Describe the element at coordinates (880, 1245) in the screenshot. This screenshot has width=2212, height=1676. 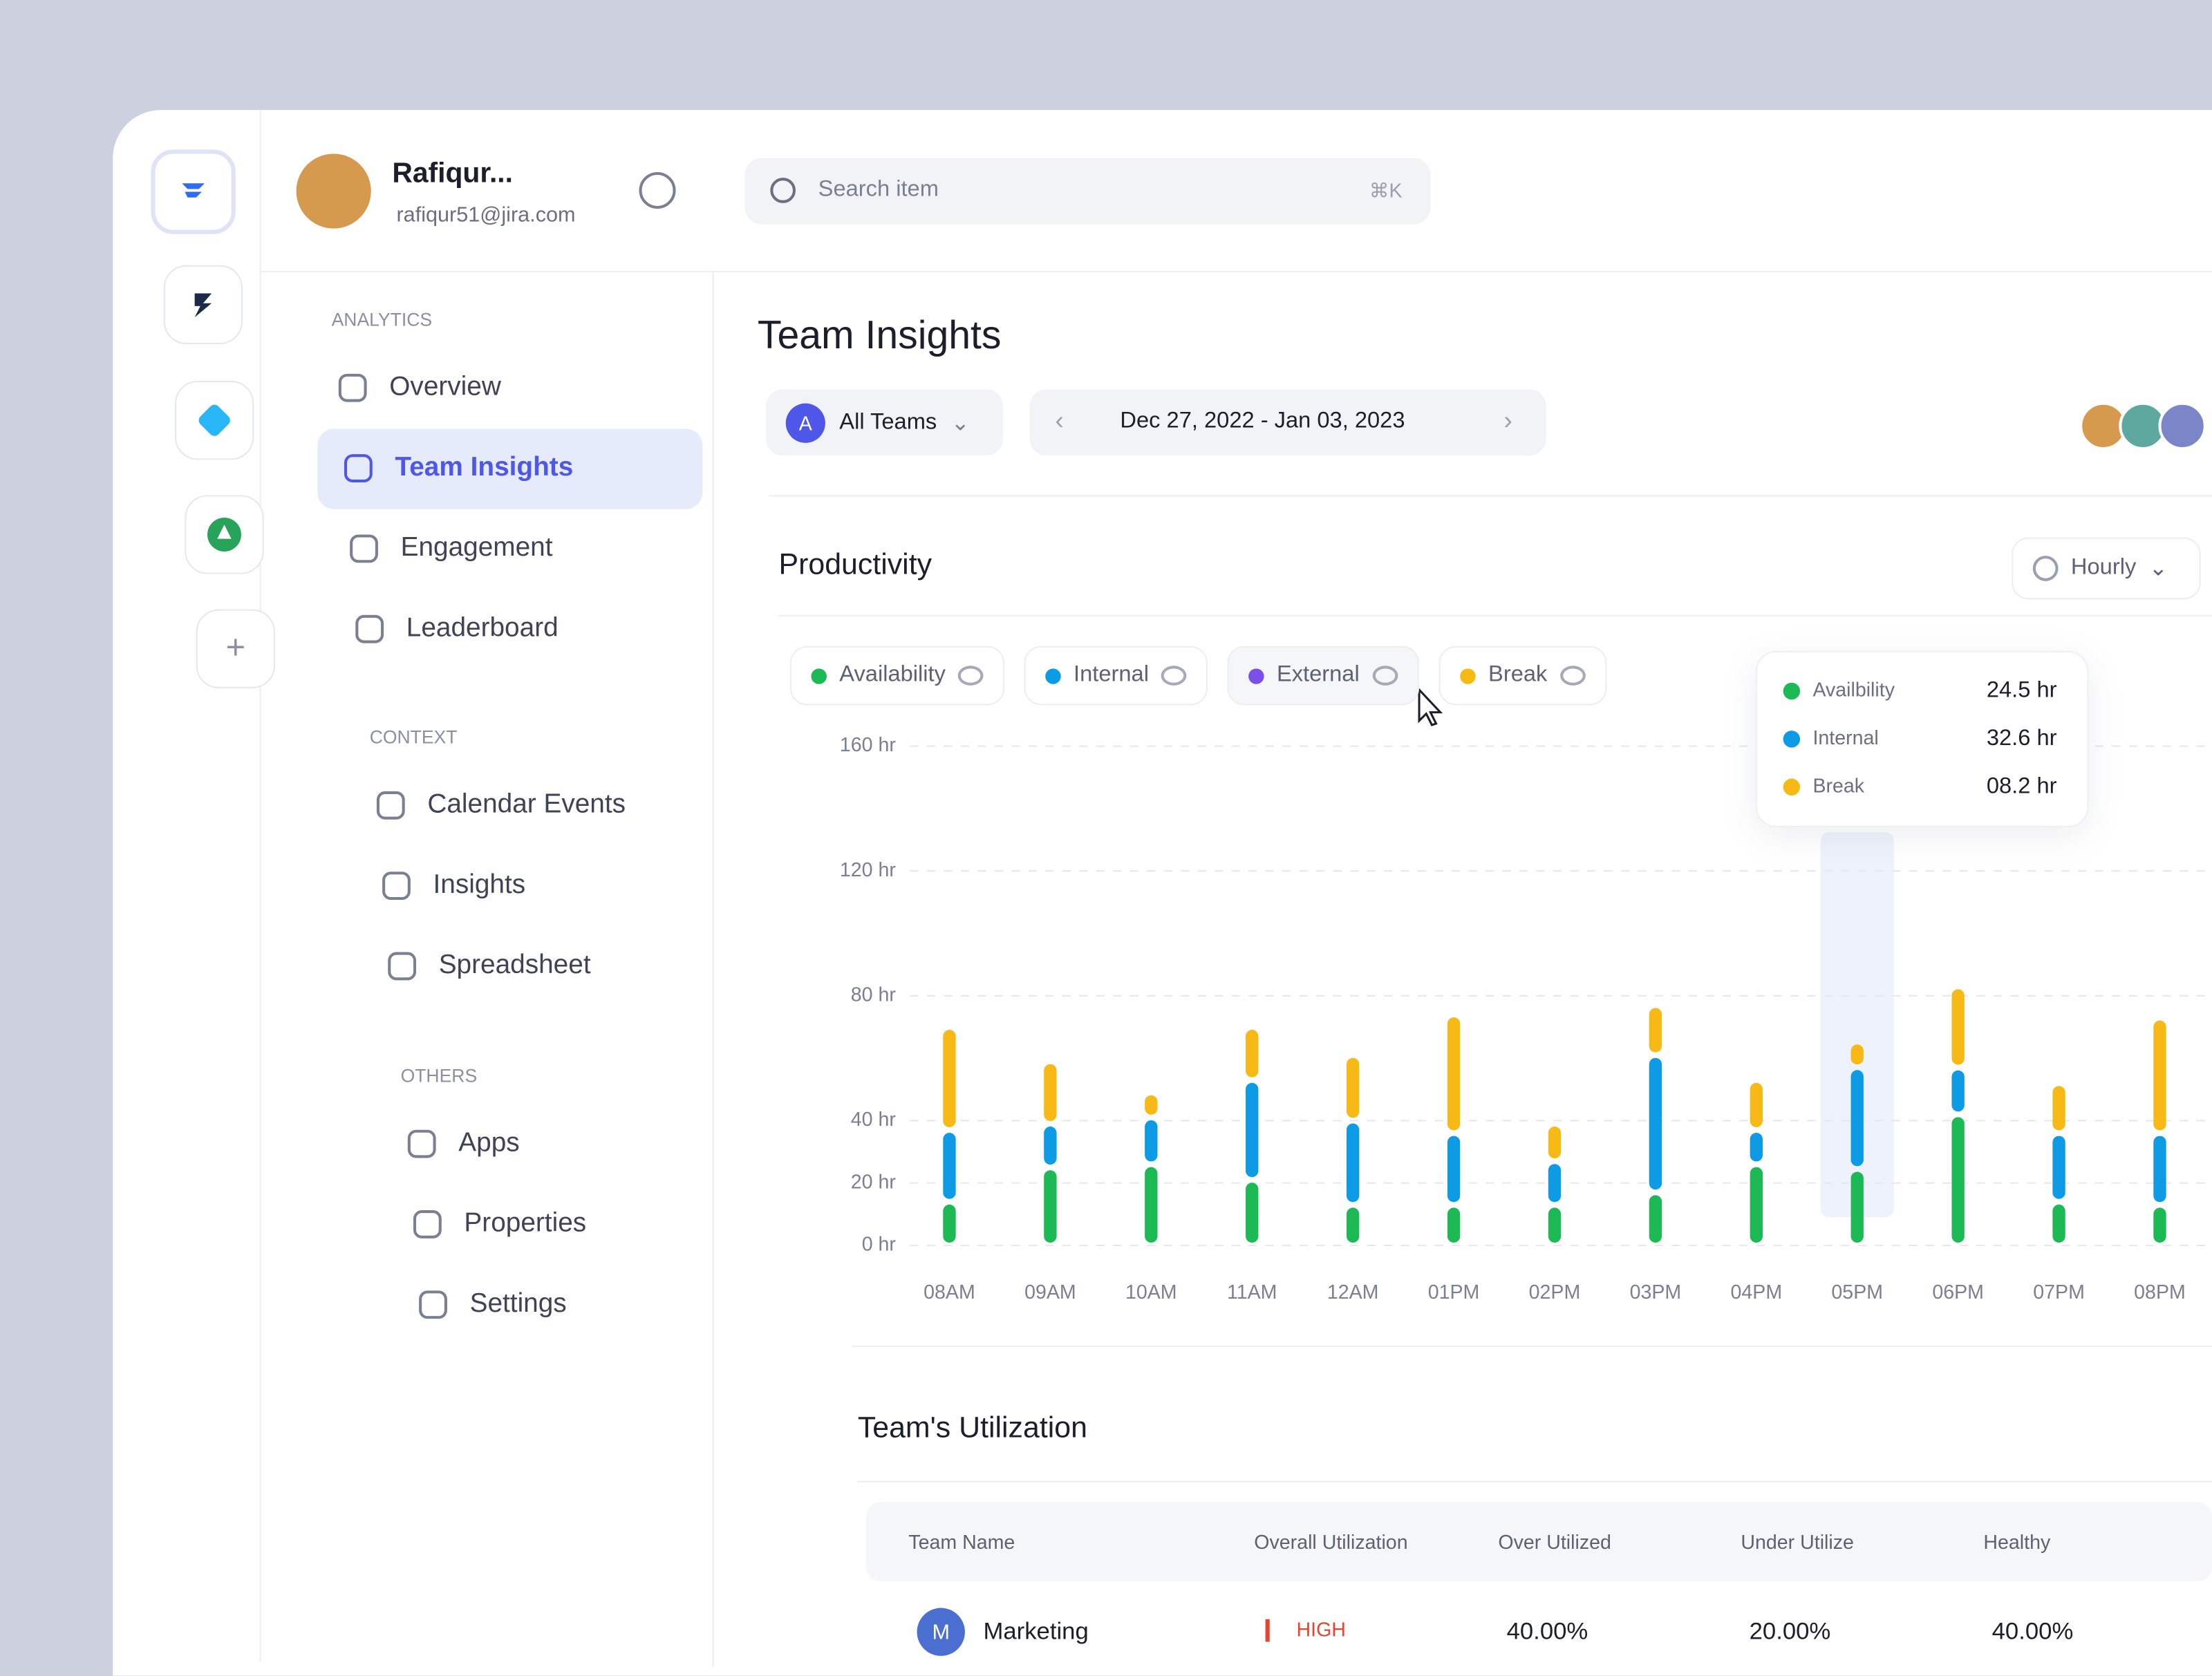
I see `y-tick-label: 0 hr` at that location.